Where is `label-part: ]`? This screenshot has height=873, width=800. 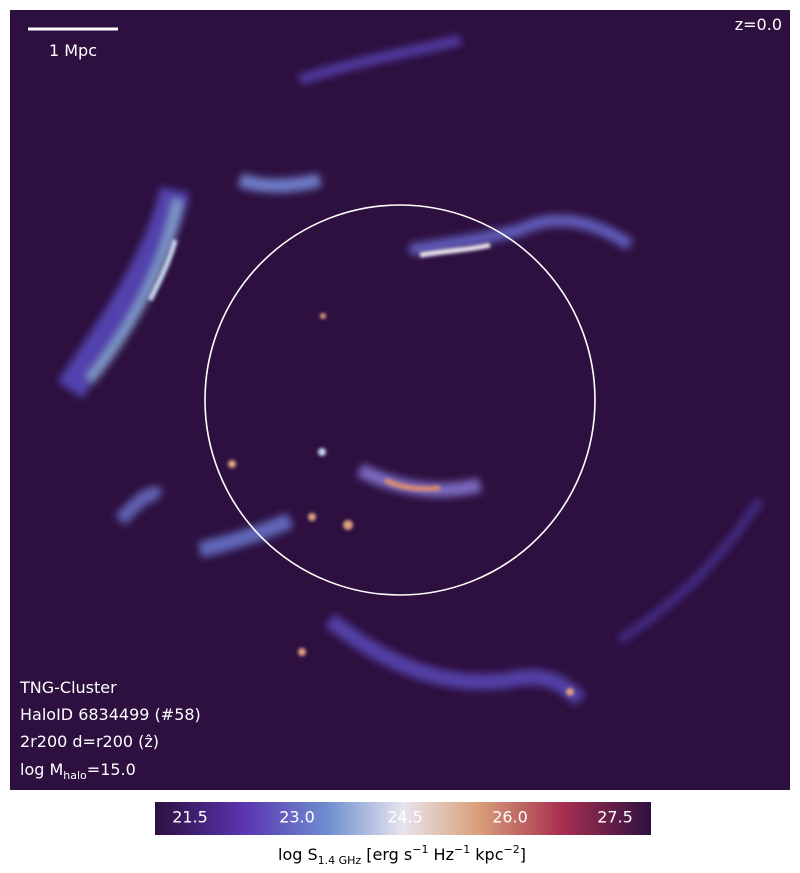
label-part: ] is located at coordinates (523, 854).